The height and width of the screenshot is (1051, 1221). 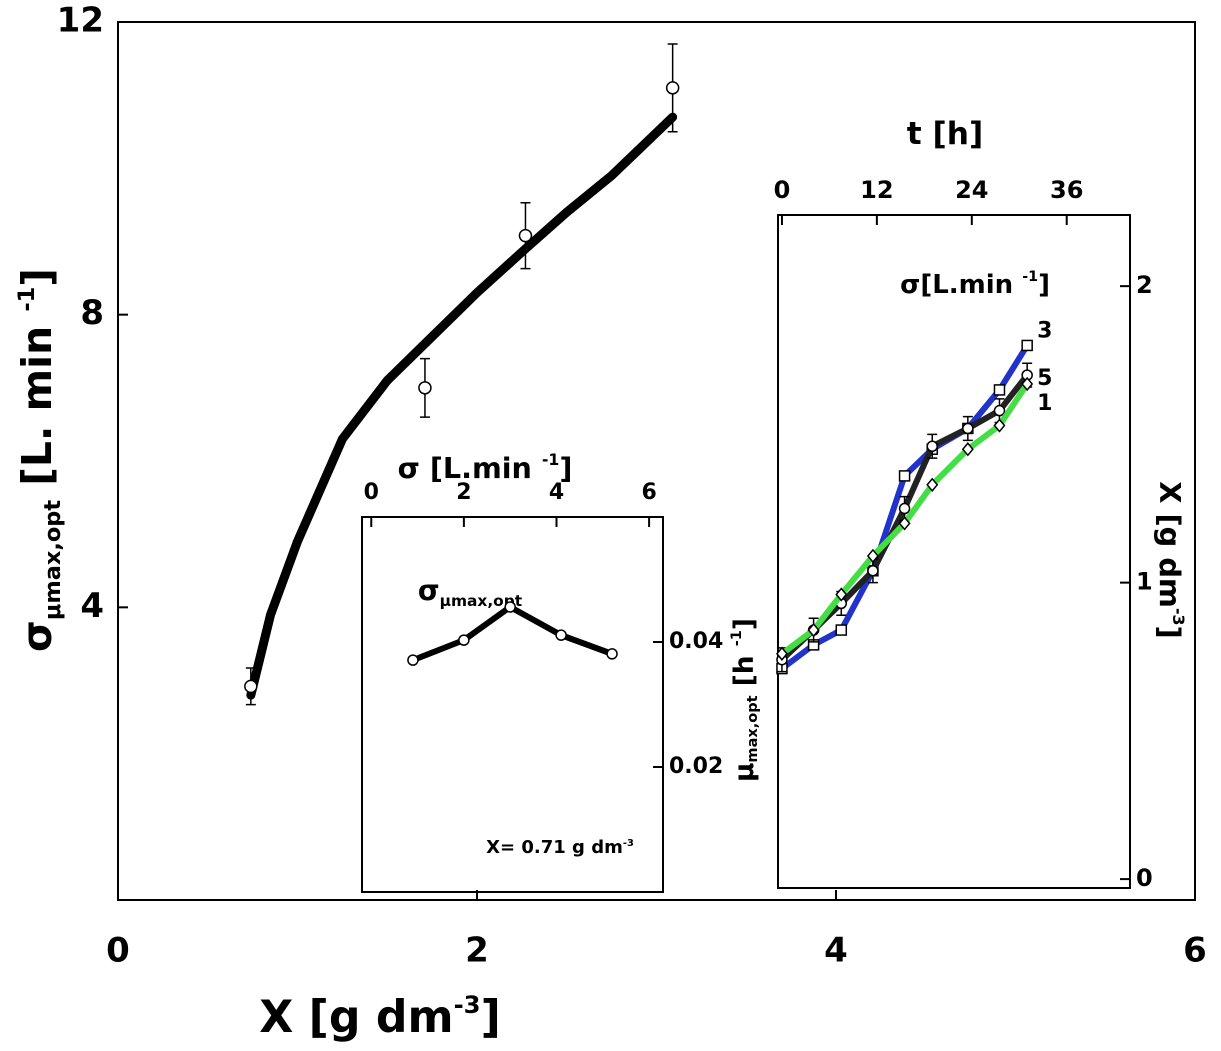 I want to click on label-part: t [h], so click(x=945, y=134).